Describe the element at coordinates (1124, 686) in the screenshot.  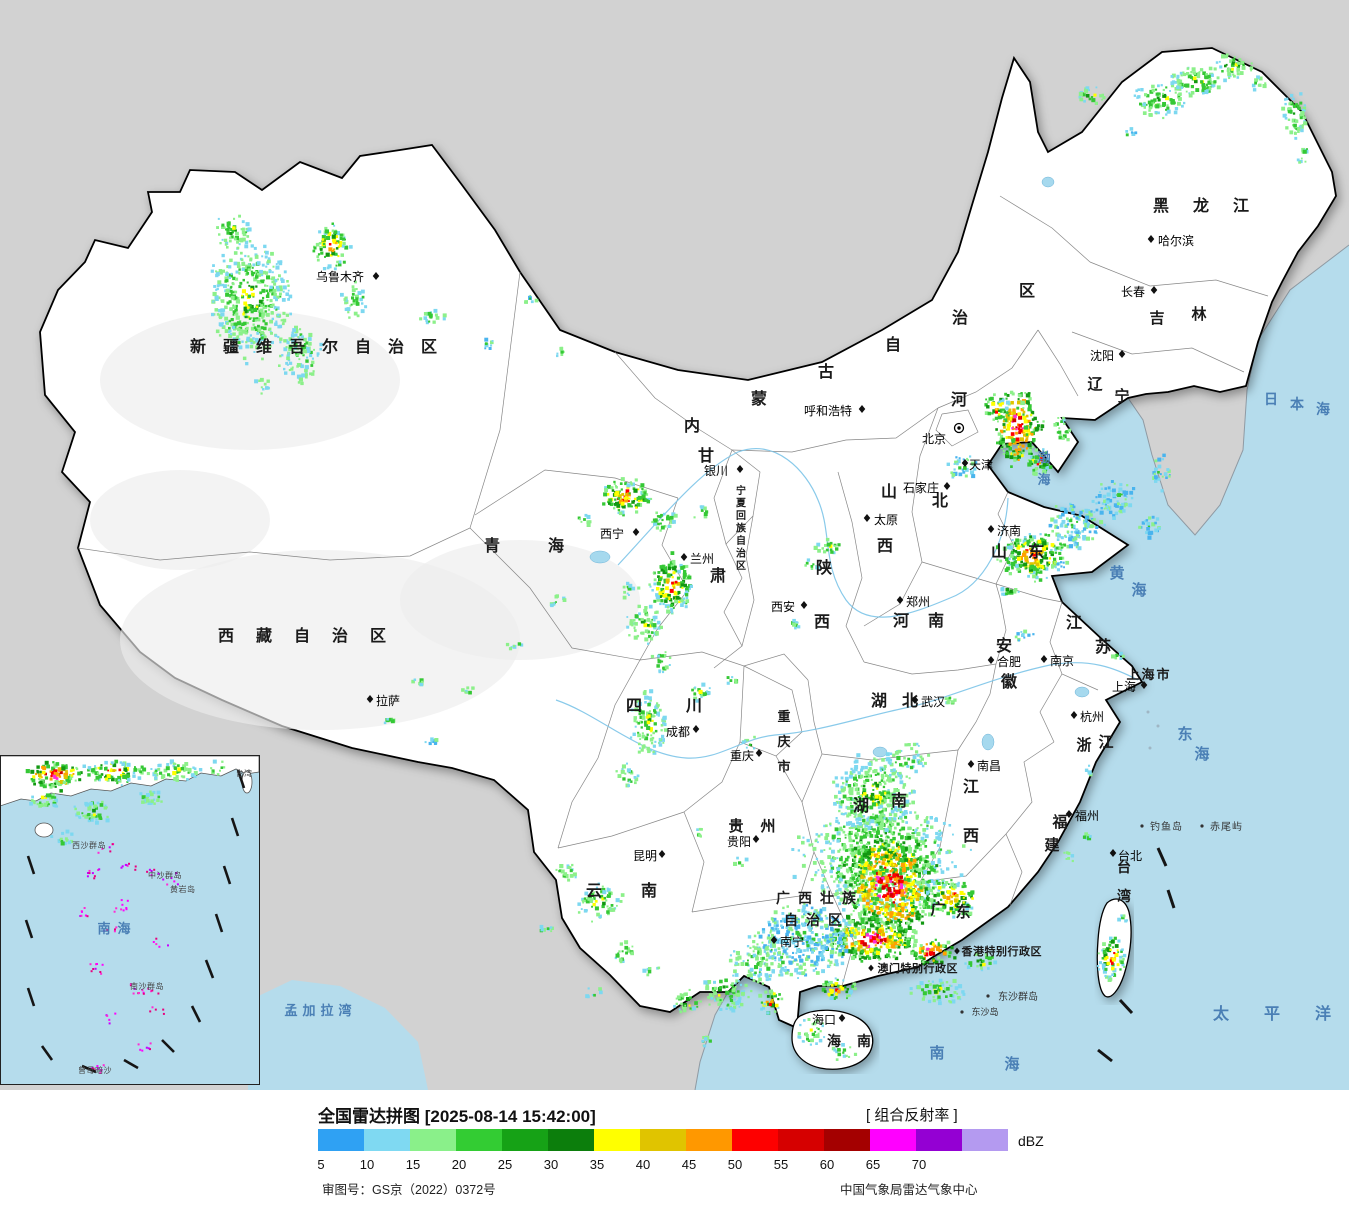
I see `city-label: 上海` at that location.